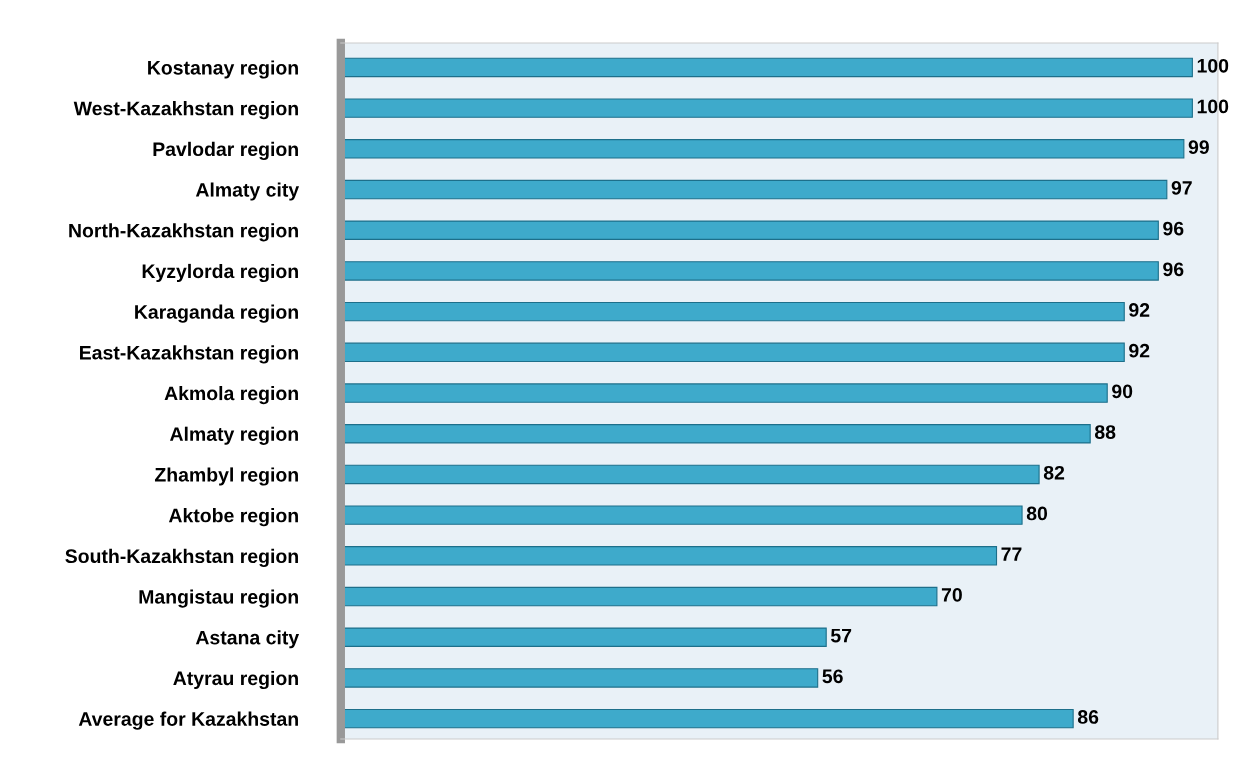 The image size is (1253, 782). Describe the element at coordinates (247, 639) in the screenshot. I see `y-tick-label: Astana city` at that location.